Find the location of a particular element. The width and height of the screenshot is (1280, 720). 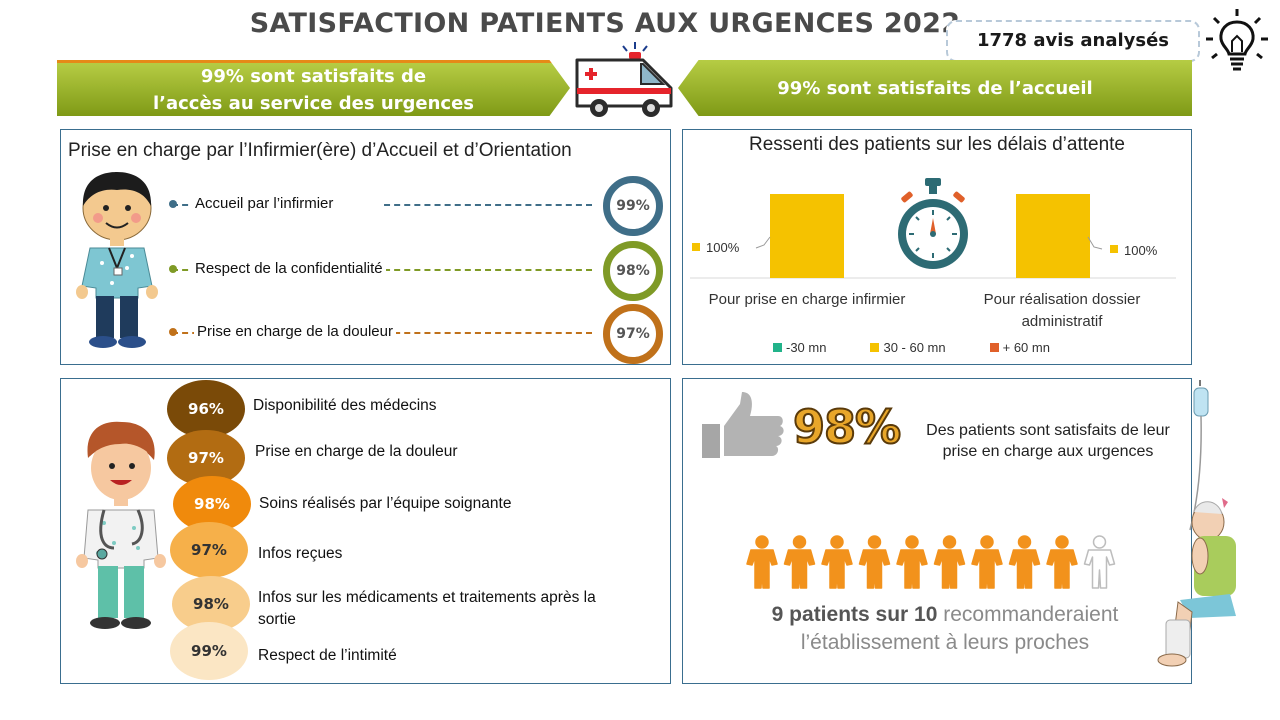

banner-right-text: 99% sont satisfaits de l’accueil is located at coordinates (935, 88).